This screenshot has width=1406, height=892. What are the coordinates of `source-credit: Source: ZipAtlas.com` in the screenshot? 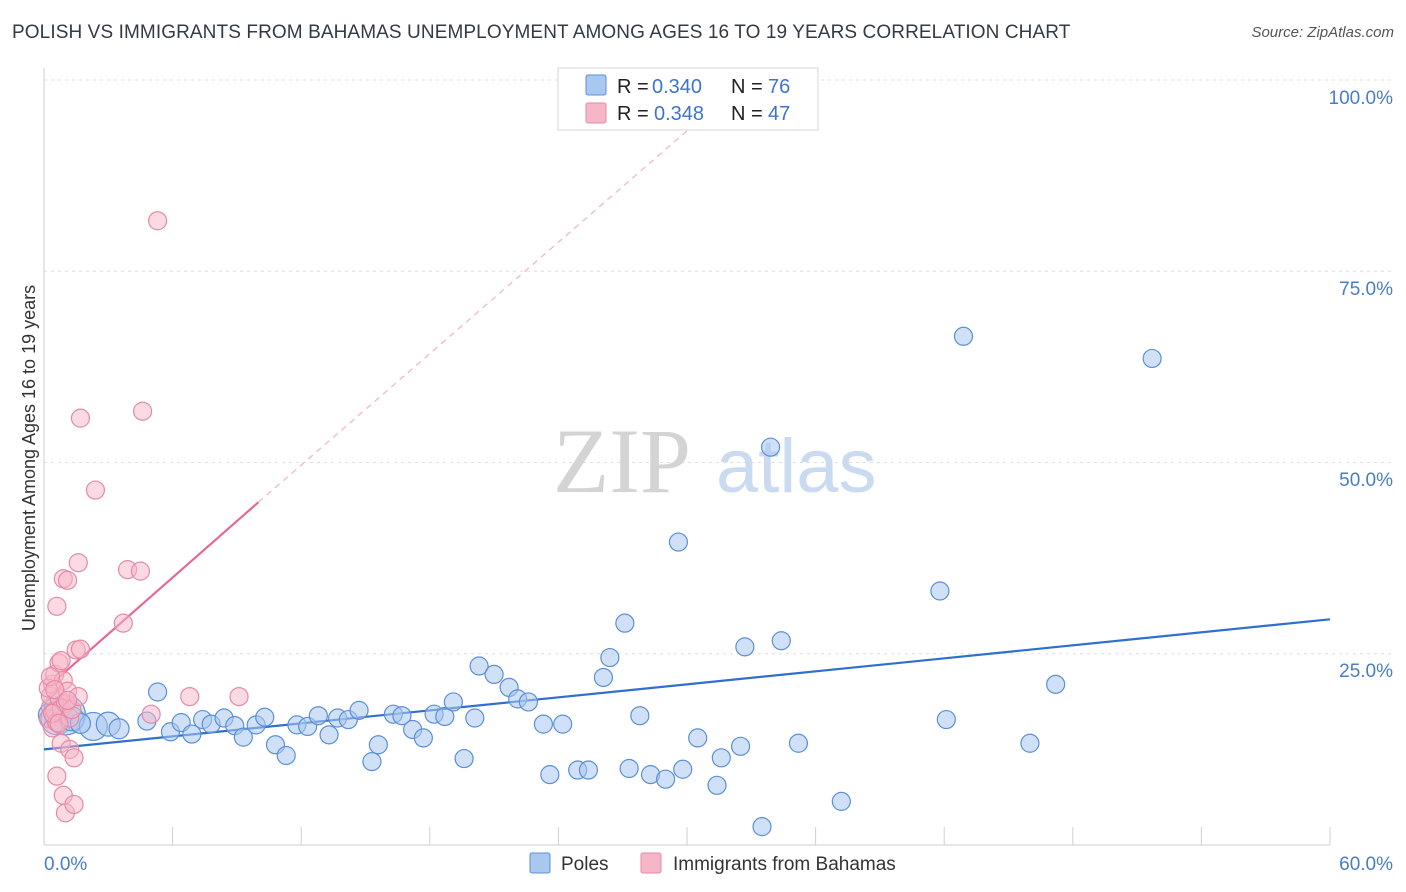 It's located at (1322, 32).